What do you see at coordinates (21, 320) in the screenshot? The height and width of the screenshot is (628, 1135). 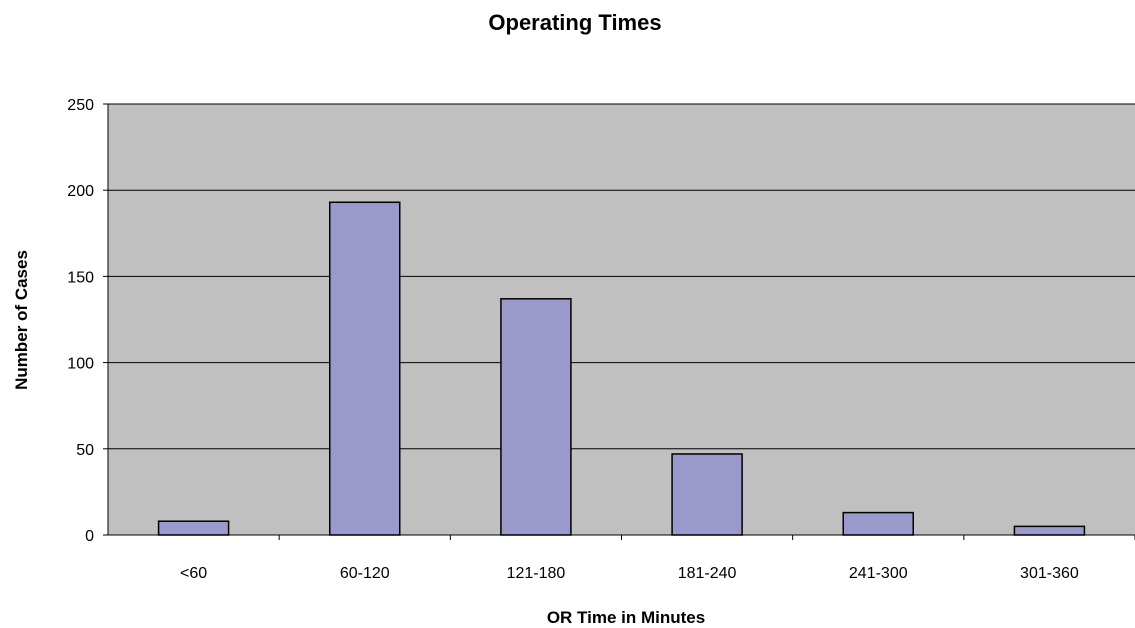 I see `y-axis-title: Number of Cases` at bounding box center [21, 320].